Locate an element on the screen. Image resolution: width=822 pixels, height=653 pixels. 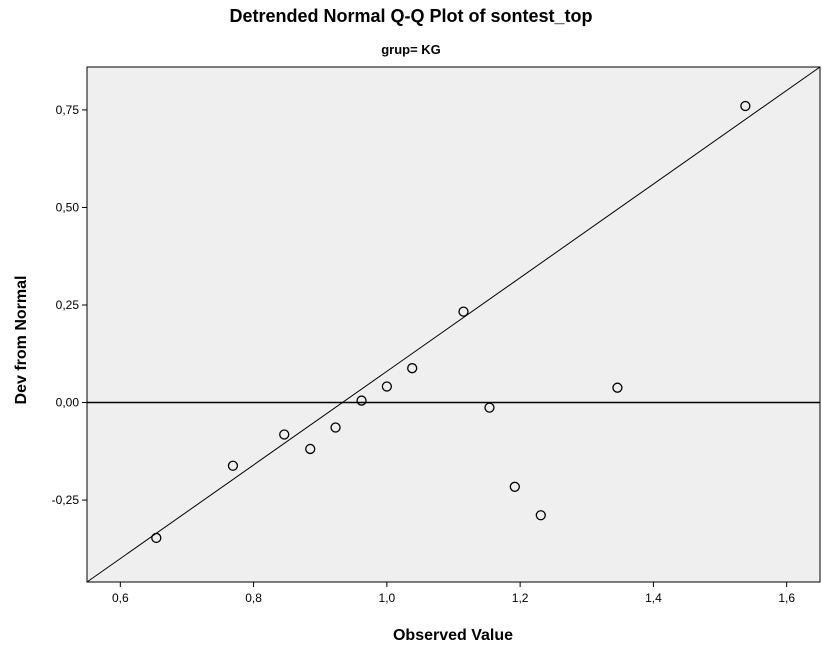
y-tick-label: -0,25 is located at coordinates (66, 500).